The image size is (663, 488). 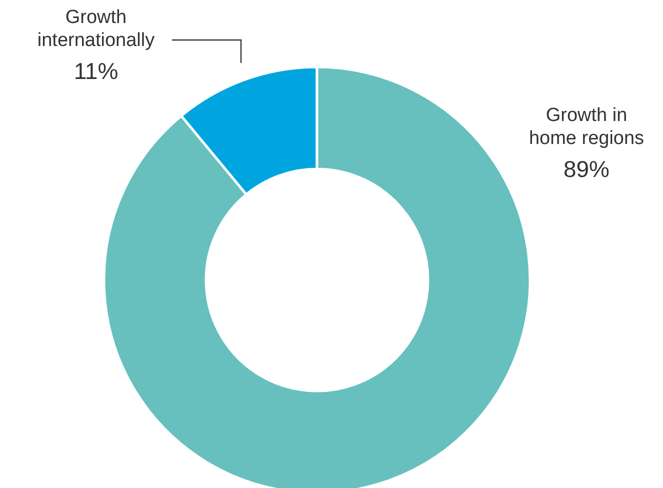 What do you see at coordinates (96, 71) in the screenshot?
I see `data-label: 11%` at bounding box center [96, 71].